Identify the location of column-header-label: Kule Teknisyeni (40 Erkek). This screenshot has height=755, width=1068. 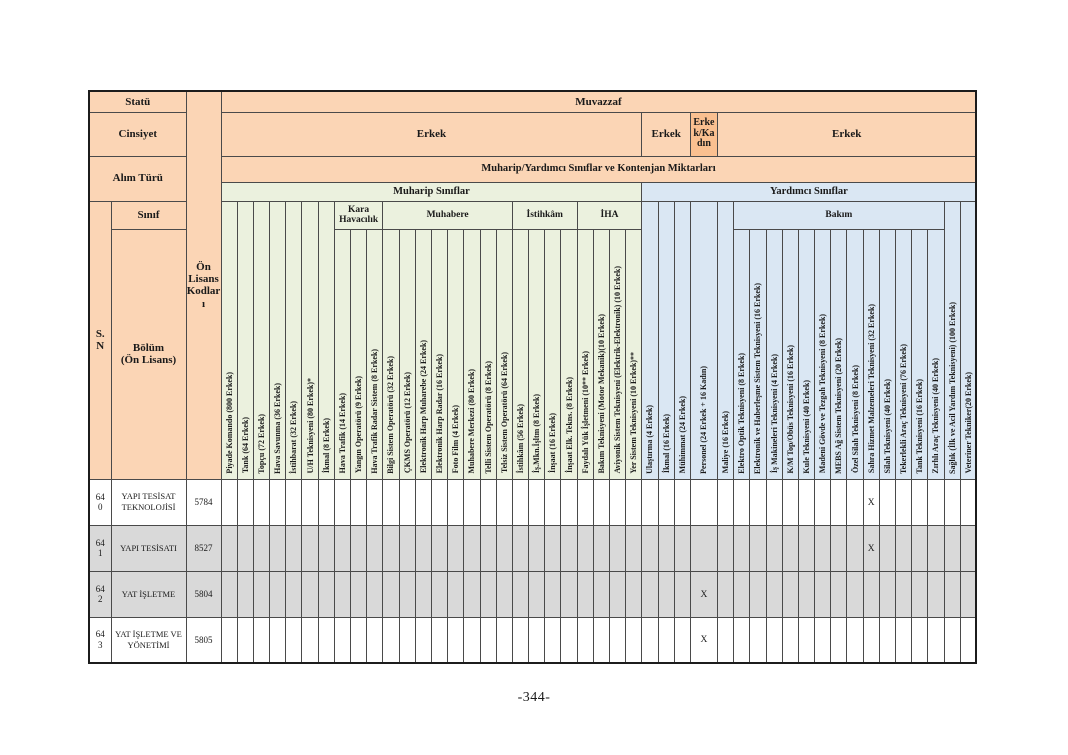
(806, 426).